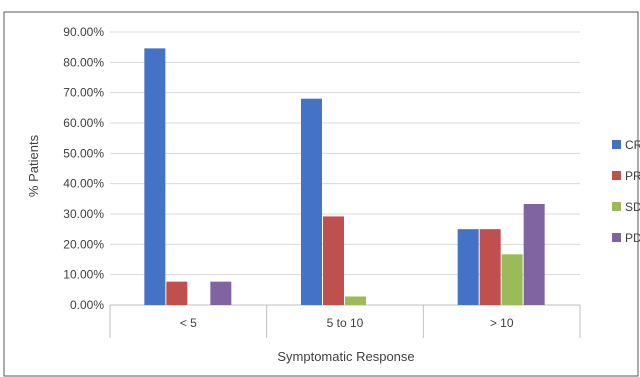 This screenshot has width=640, height=377. What do you see at coordinates (83, 244) in the screenshot?
I see `y-tick-label: 20.00%` at bounding box center [83, 244].